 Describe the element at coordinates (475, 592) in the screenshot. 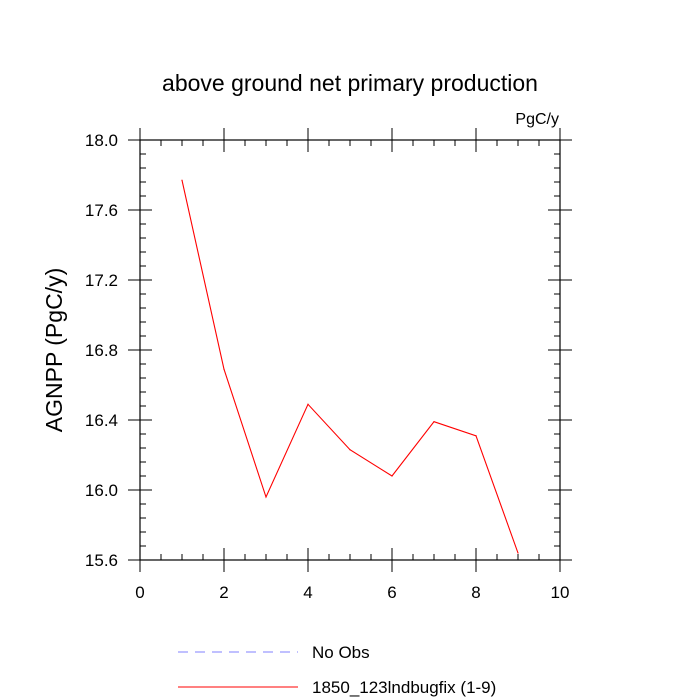

I see `x-tick-label: 8` at that location.